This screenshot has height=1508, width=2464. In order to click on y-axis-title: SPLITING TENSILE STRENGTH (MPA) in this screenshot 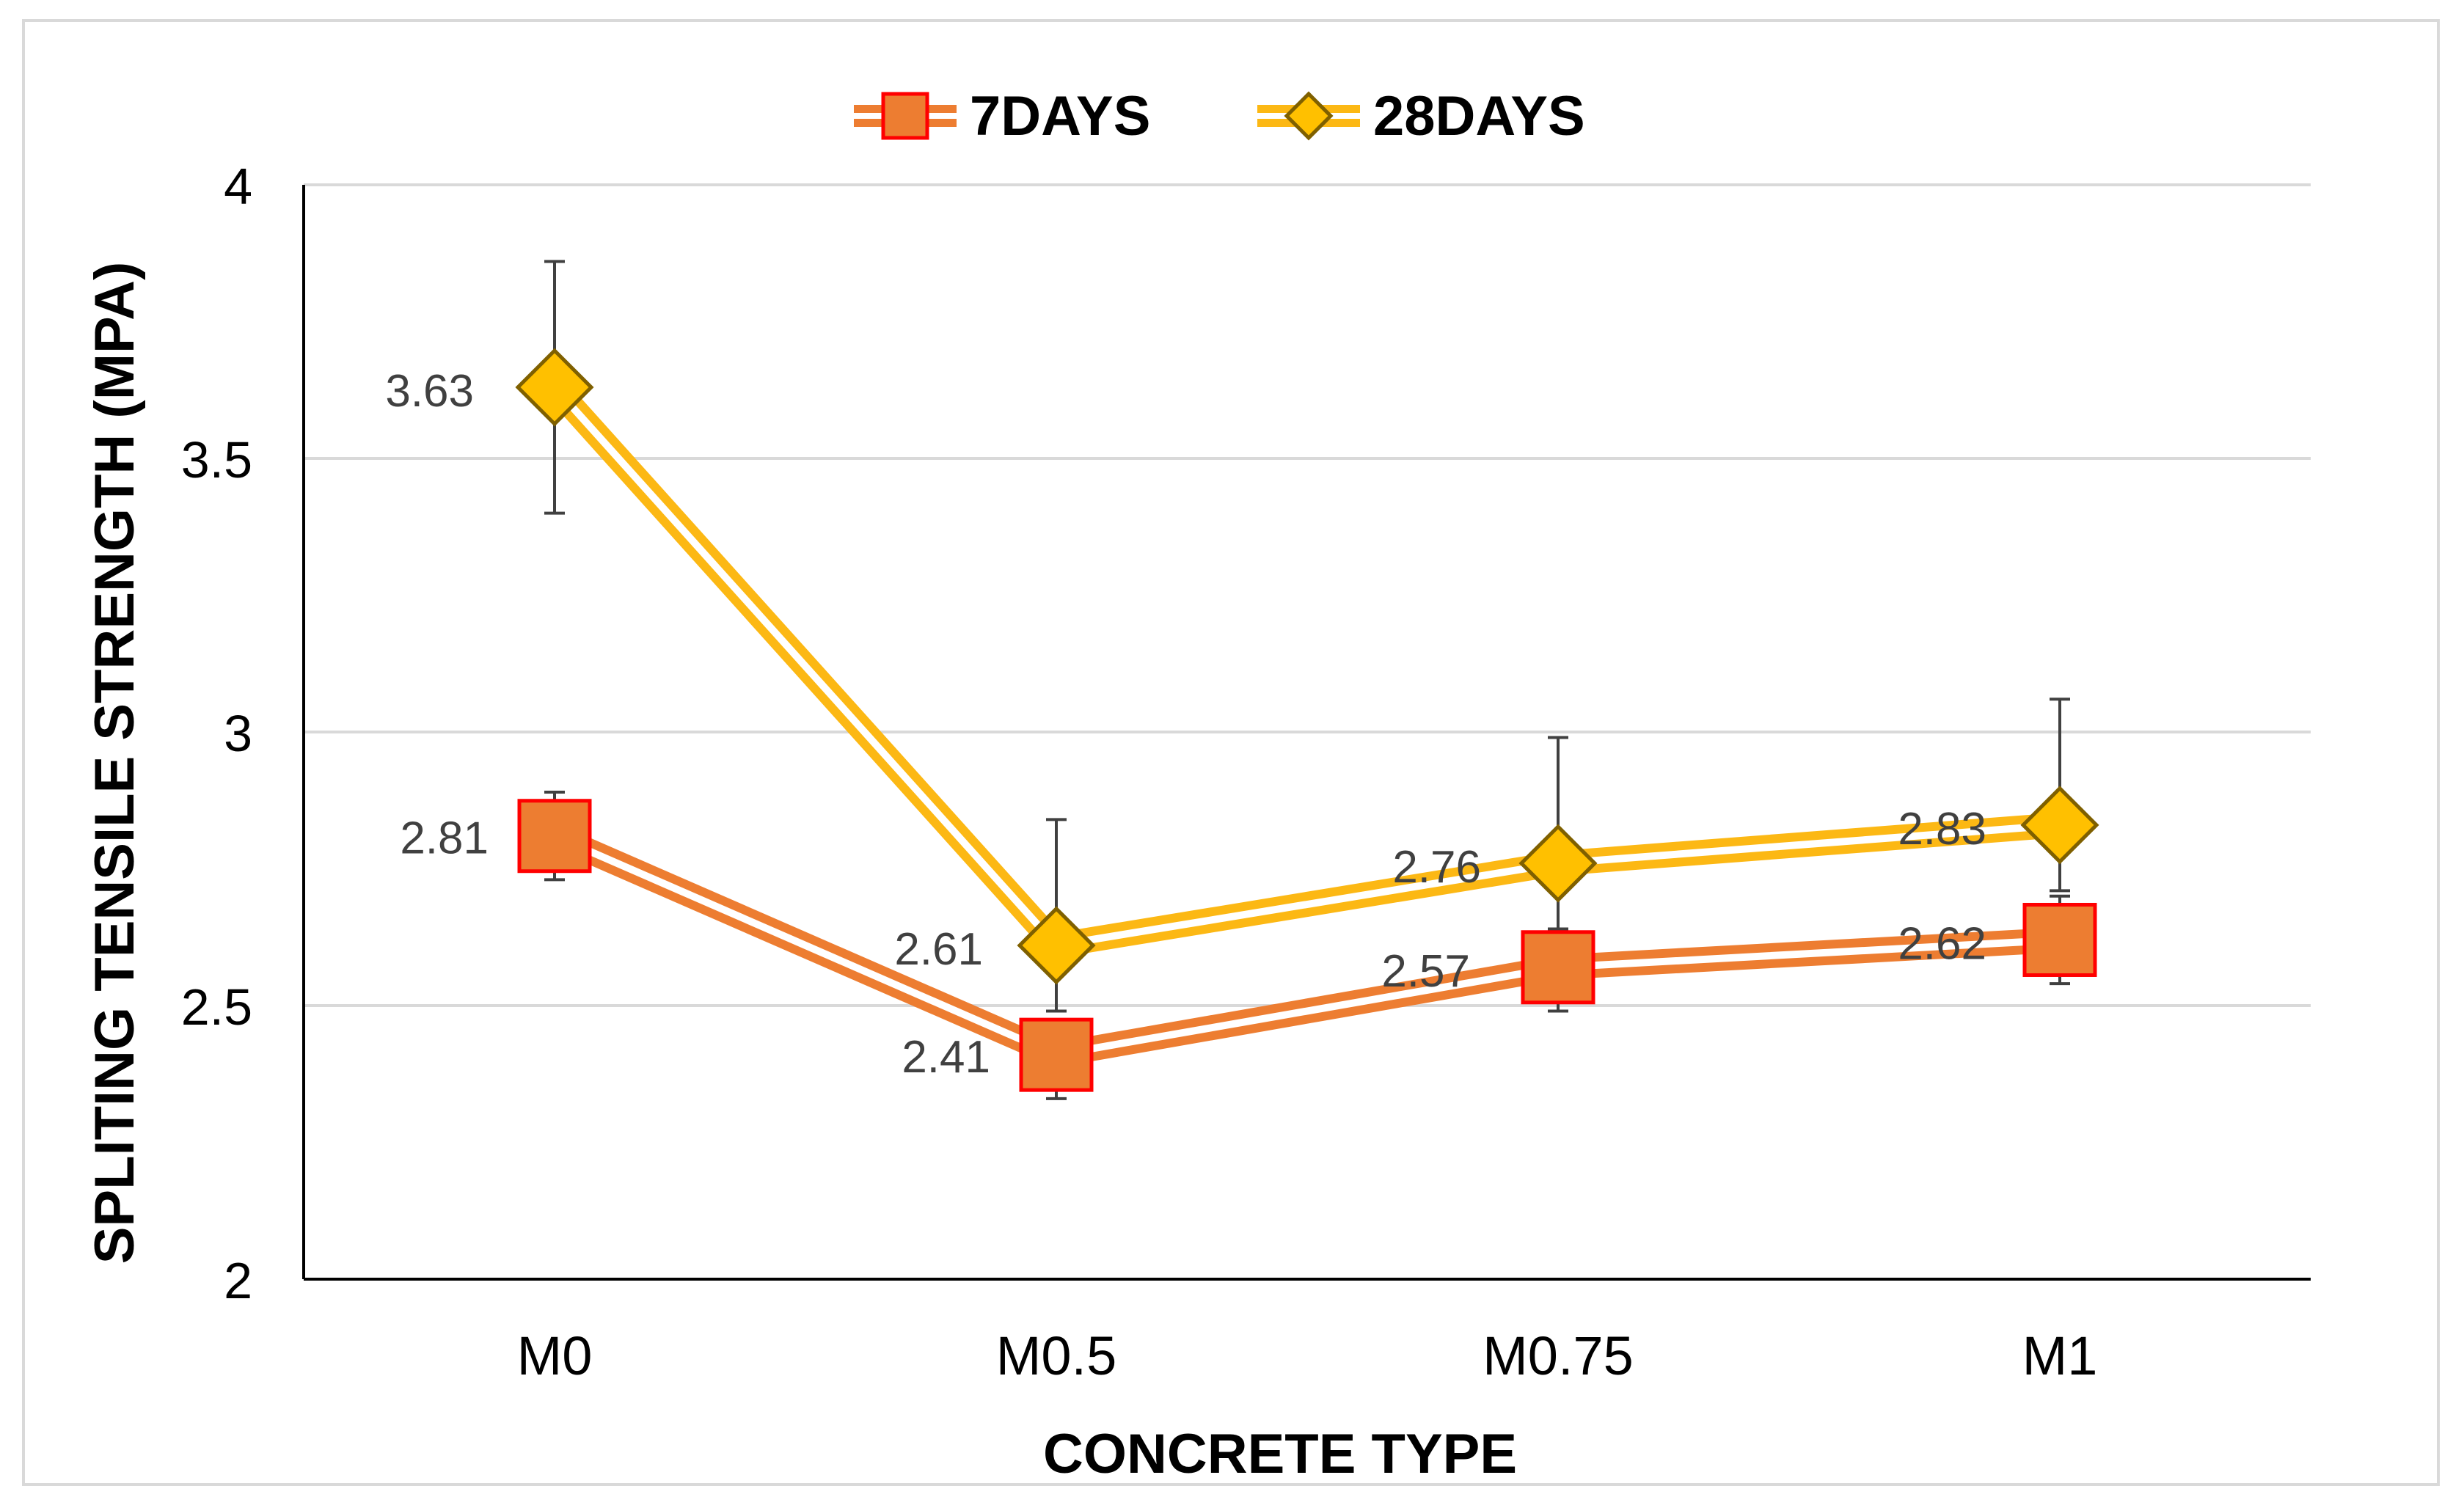, I will do `click(115, 763)`.